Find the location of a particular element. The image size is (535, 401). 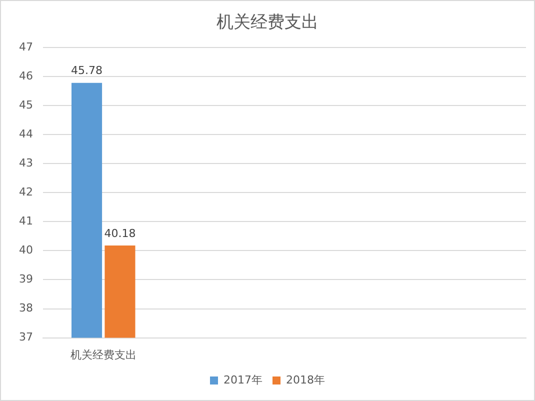

y-tick-label: 38 is located at coordinates (25, 308).